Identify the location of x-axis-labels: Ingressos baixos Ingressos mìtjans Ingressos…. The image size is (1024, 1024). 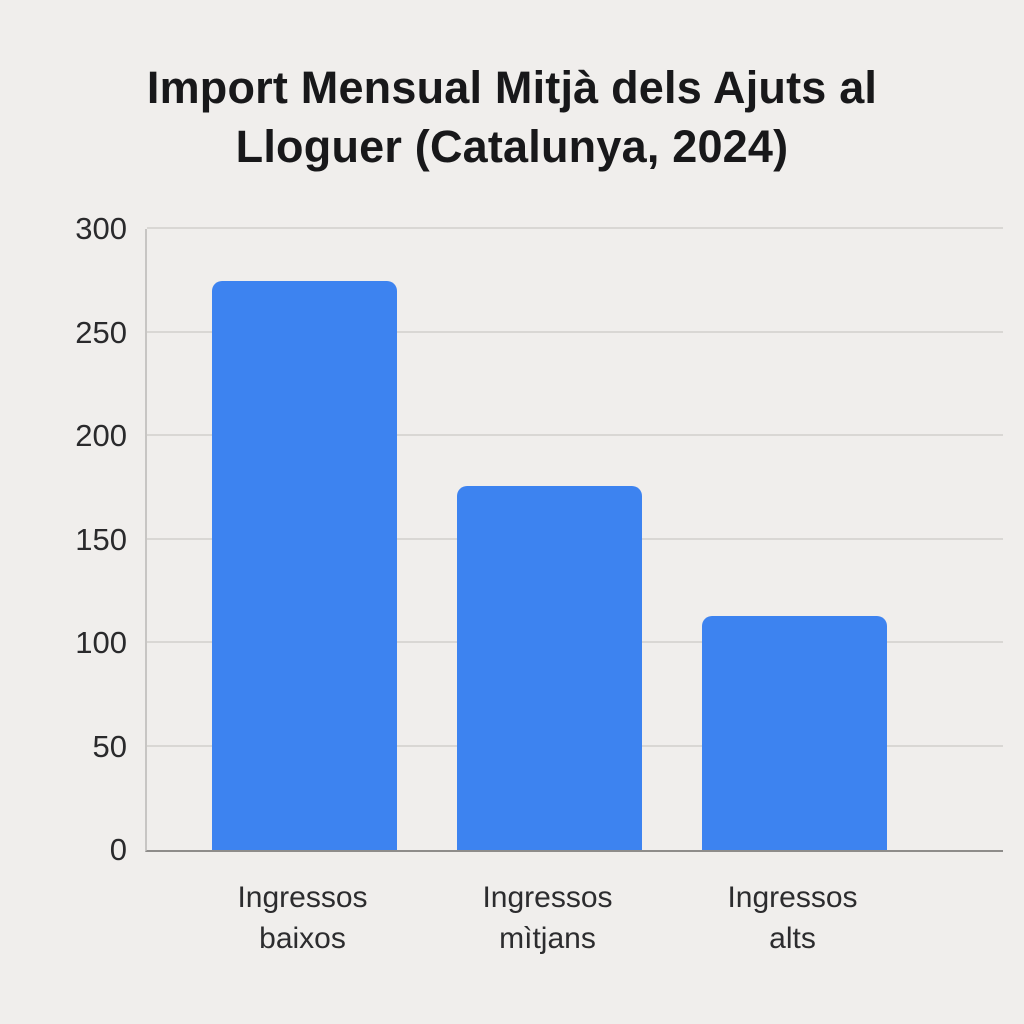
(574, 921).